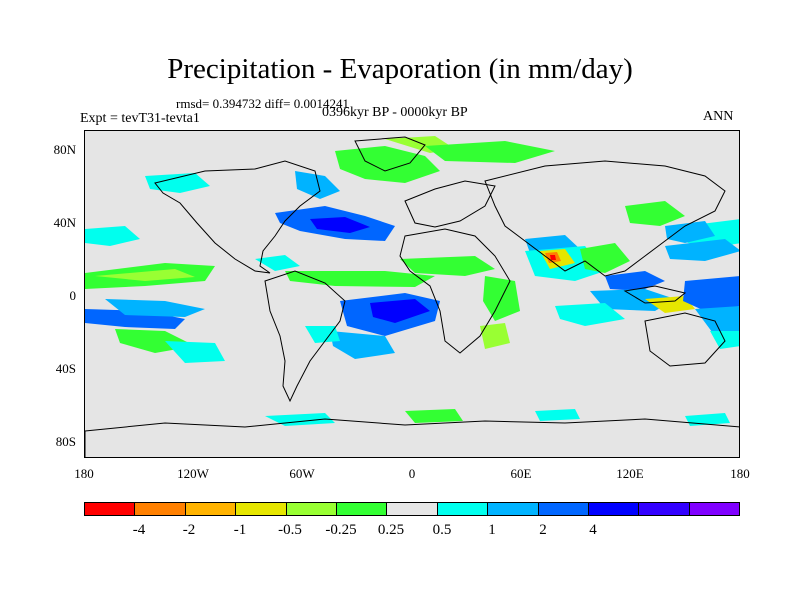 Image resolution: width=800 pixels, height=600 pixels. Describe the element at coordinates (277, 263) in the screenshot. I see `anomaly-cyan-caribbean` at that location.